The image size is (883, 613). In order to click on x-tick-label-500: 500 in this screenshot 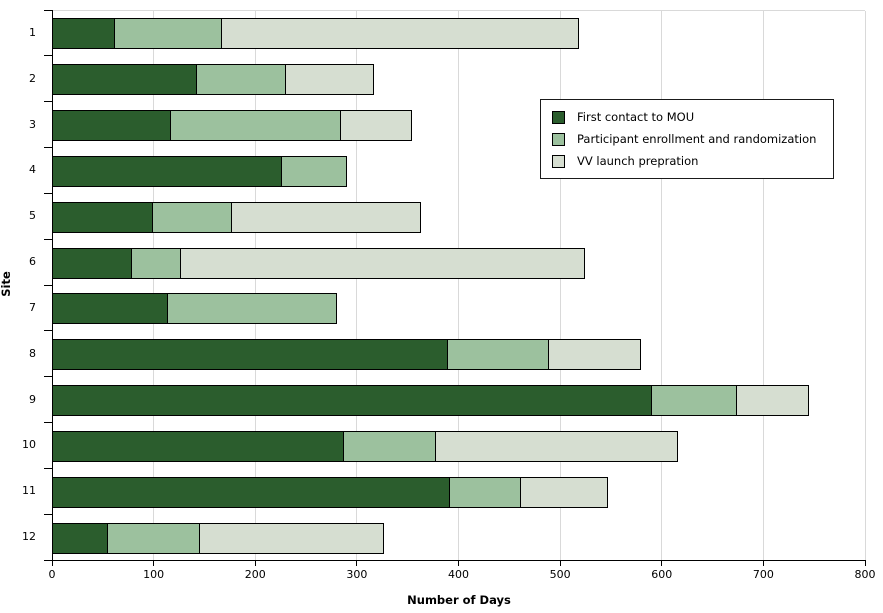, I will do `click(560, 574)`.